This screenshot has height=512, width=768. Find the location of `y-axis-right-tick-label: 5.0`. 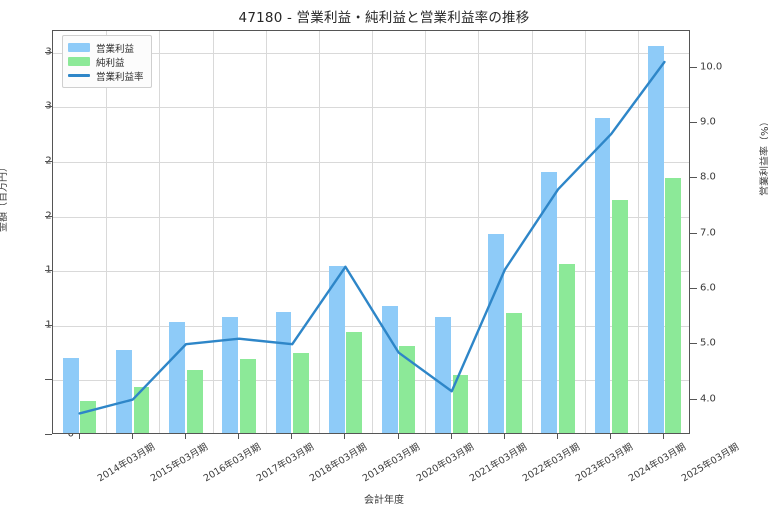

y-axis-right-tick-label: 5.0 is located at coordinates (708, 343).